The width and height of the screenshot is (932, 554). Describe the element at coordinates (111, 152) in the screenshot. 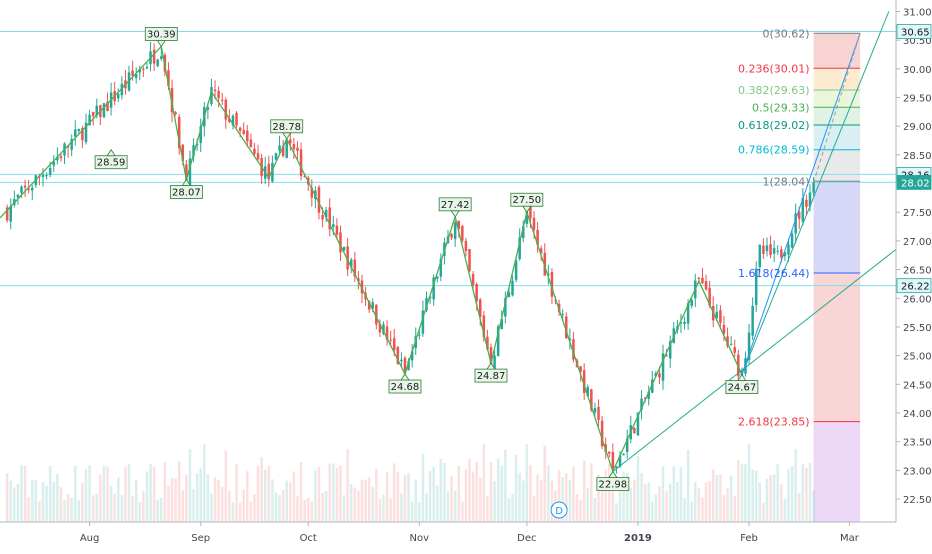

I see `extra-label-0-pointer` at that location.